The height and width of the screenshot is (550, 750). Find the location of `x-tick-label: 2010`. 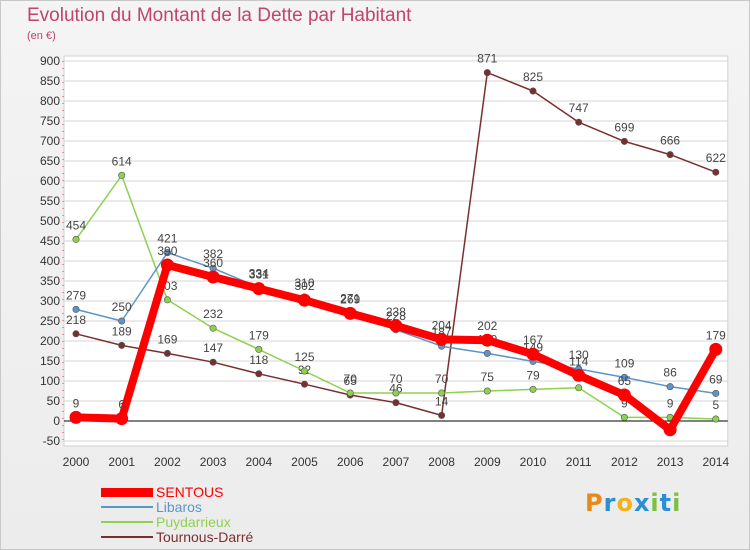

x-tick-label: 2010 is located at coordinates (533, 462).